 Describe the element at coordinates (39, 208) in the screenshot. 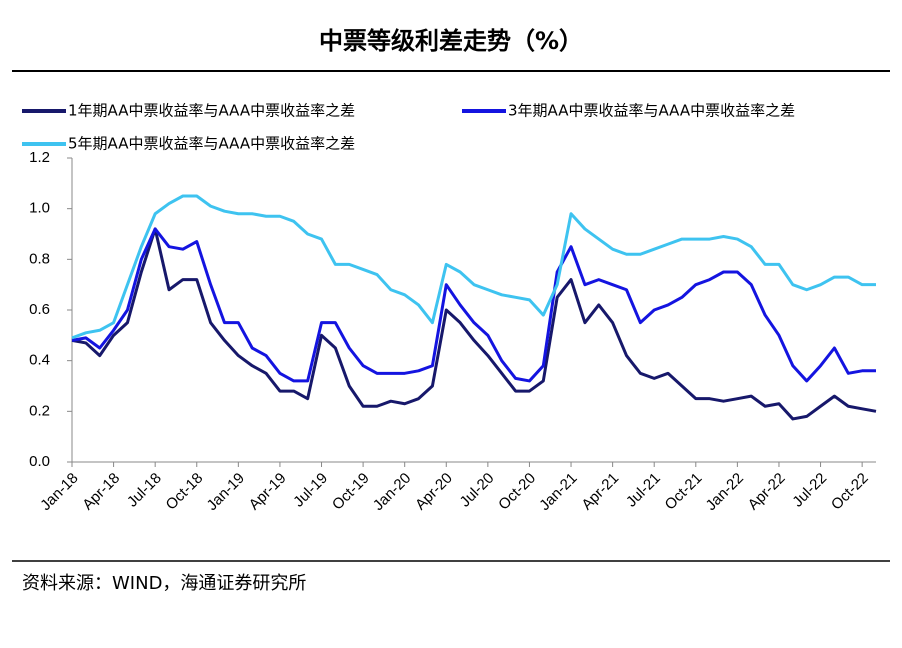

I see `y-tick-label: 1.0` at that location.